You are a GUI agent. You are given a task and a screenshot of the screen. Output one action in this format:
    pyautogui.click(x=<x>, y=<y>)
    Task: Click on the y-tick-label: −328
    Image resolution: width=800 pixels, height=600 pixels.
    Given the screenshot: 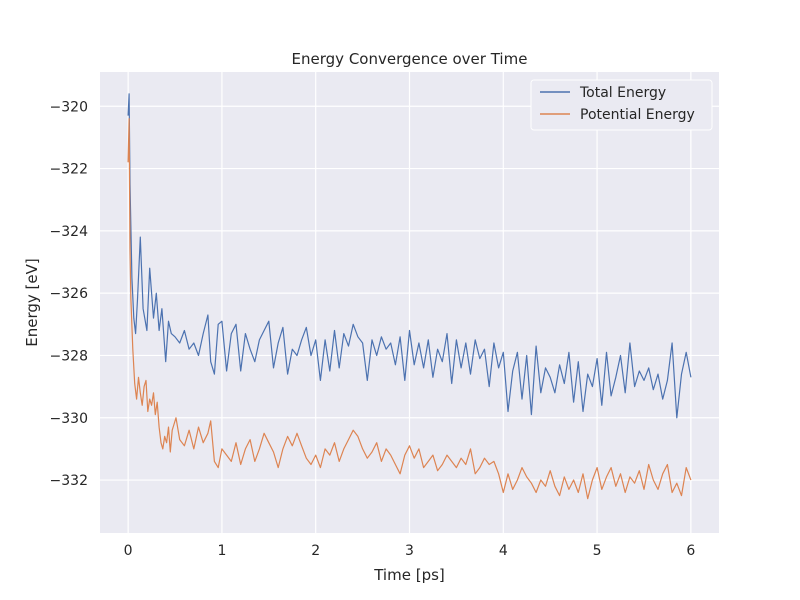 What is the action you would take?
    pyautogui.click(x=69, y=356)
    